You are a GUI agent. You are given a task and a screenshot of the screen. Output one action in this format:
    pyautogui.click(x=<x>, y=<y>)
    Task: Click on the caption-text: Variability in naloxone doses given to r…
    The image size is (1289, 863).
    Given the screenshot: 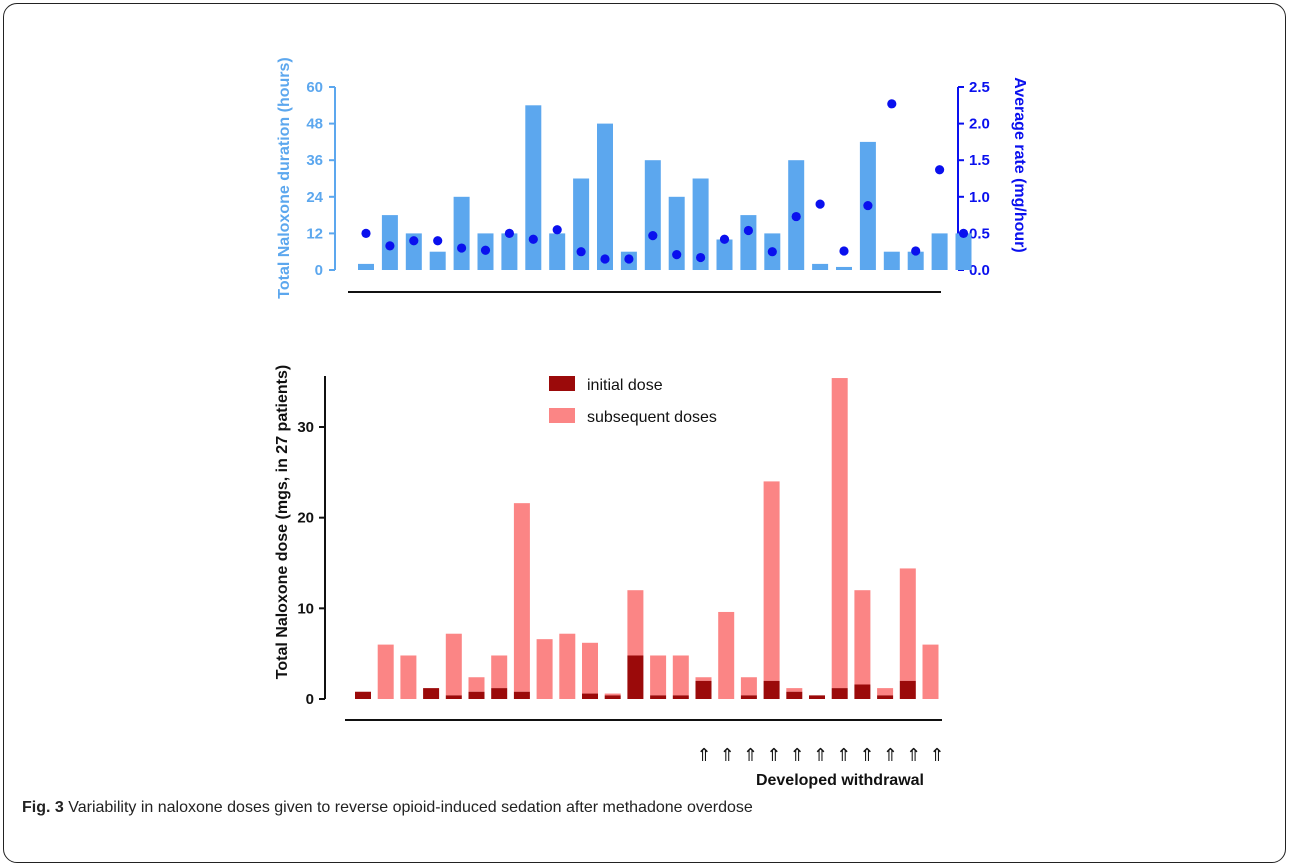 What is the action you would take?
    pyautogui.click(x=410, y=807)
    